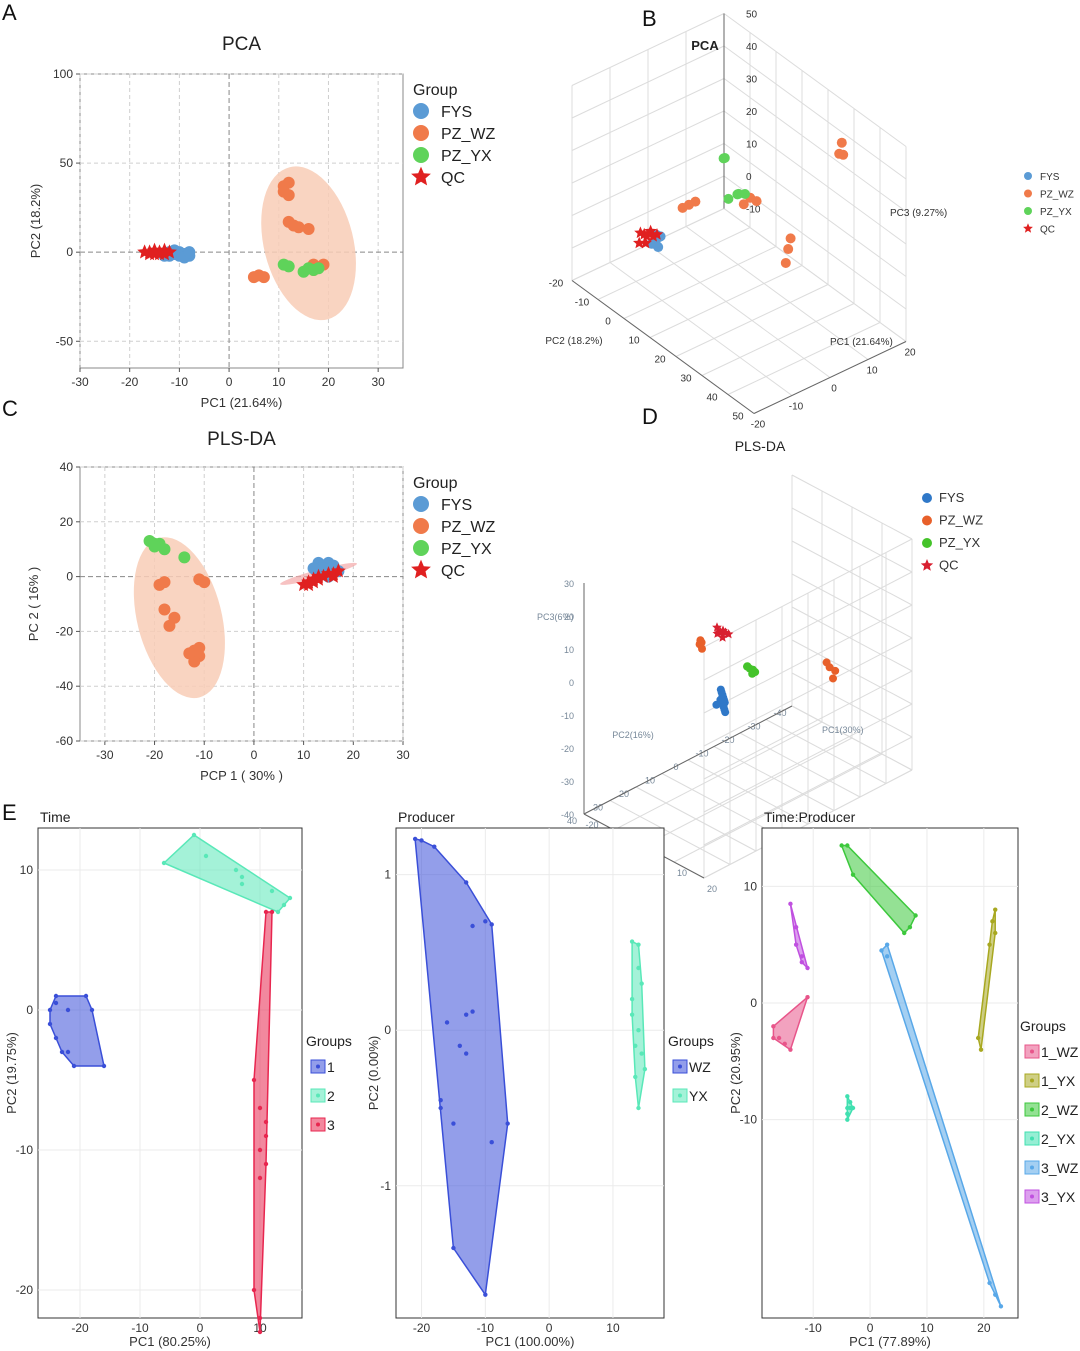 The width and height of the screenshot is (1080, 1351). What do you see at coordinates (555, 617) in the screenshot?
I see `z-axis-label: PC3(6%)` at bounding box center [555, 617].